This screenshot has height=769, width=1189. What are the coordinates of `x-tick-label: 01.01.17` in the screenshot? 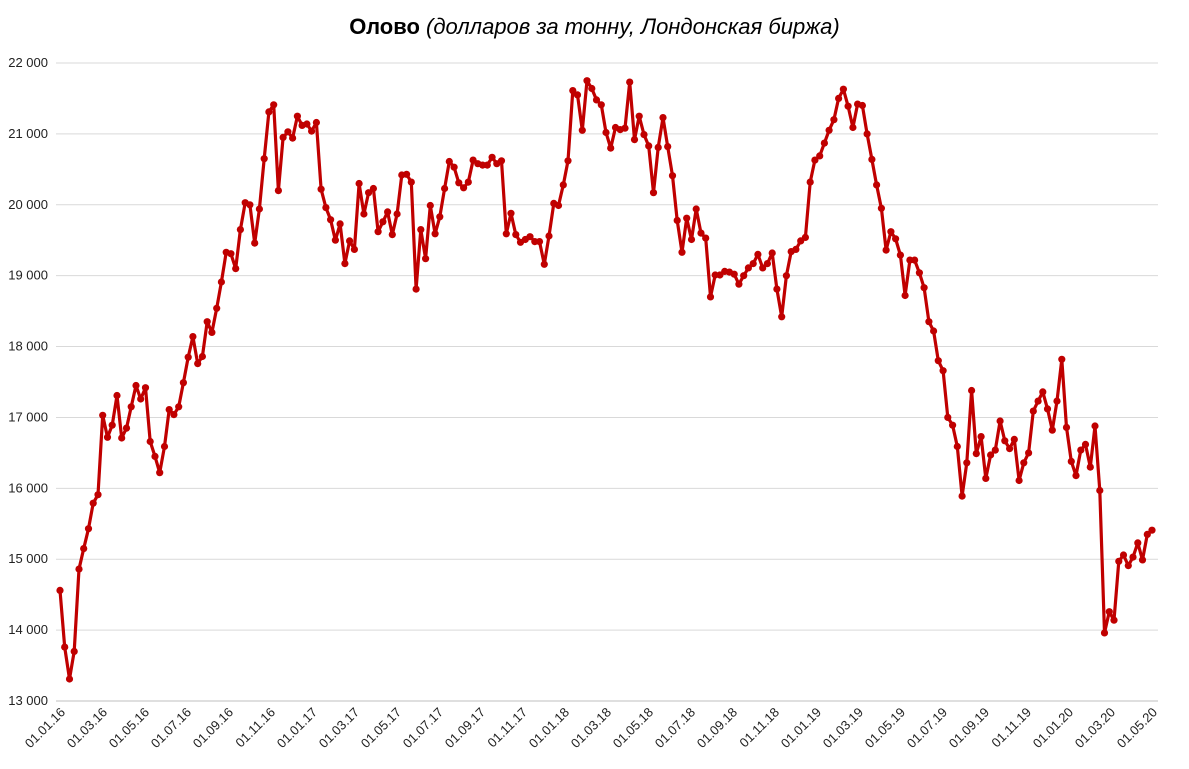 It's located at (297, 728).